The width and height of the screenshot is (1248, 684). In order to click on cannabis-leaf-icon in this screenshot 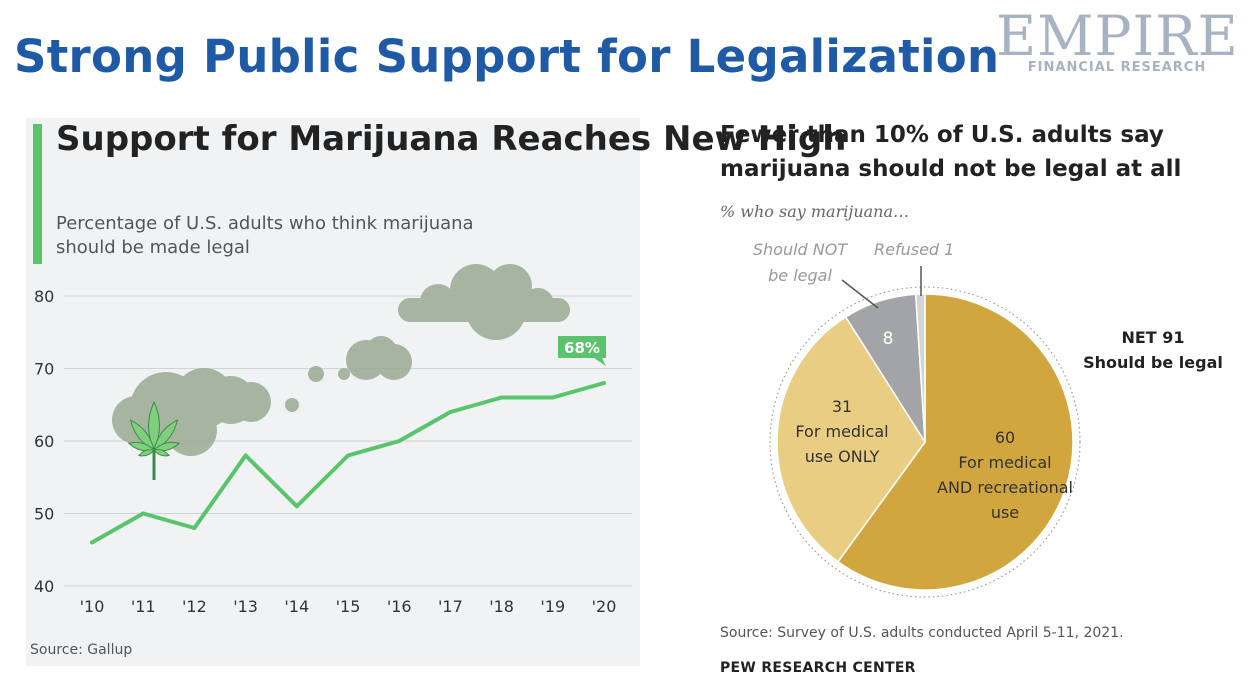, I will do `click(154, 440)`.